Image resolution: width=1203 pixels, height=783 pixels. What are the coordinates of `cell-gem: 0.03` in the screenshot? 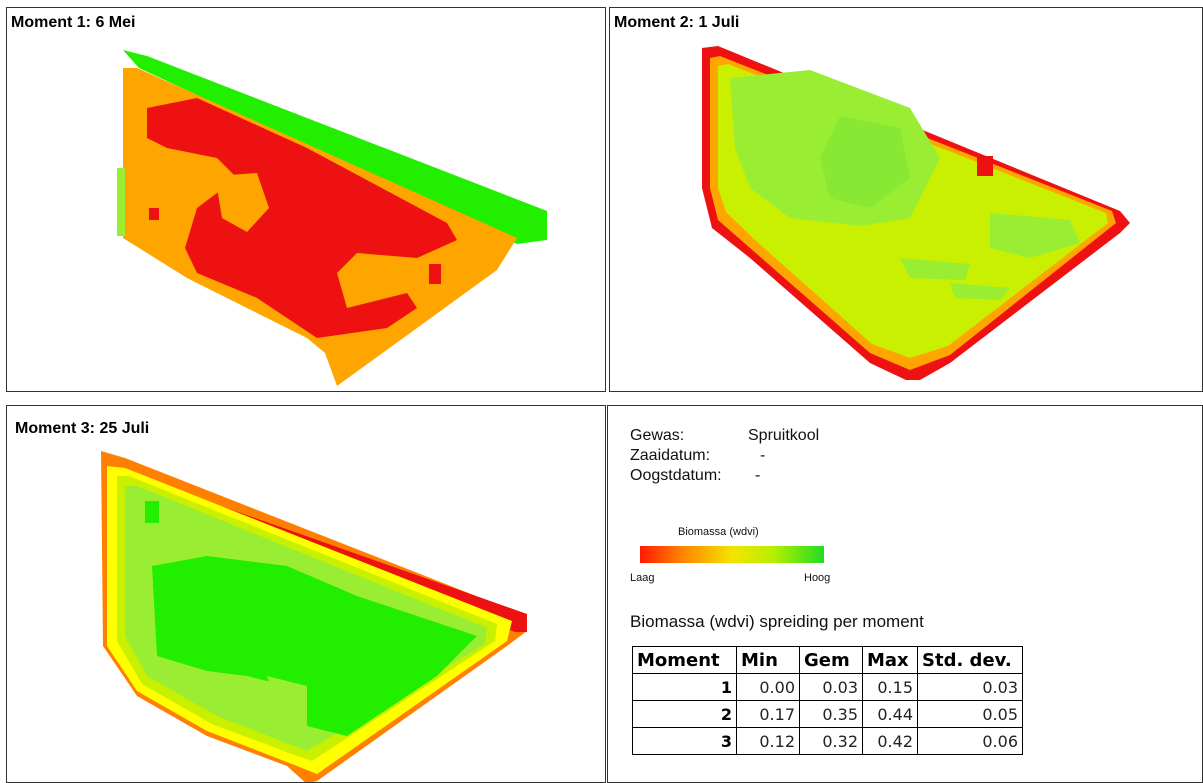 It's located at (831, 687).